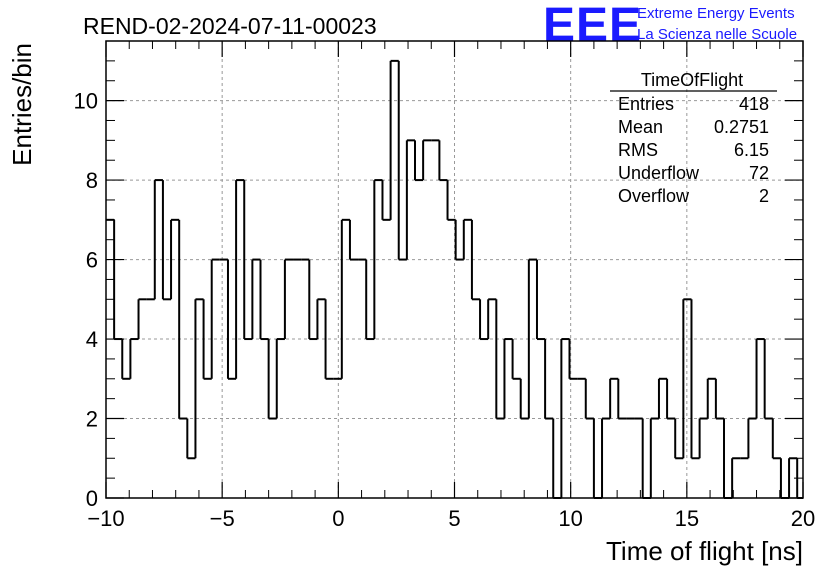 The width and height of the screenshot is (836, 572). Describe the element at coordinates (654, 196) in the screenshot. I see `stats-label: Overflow` at that location.